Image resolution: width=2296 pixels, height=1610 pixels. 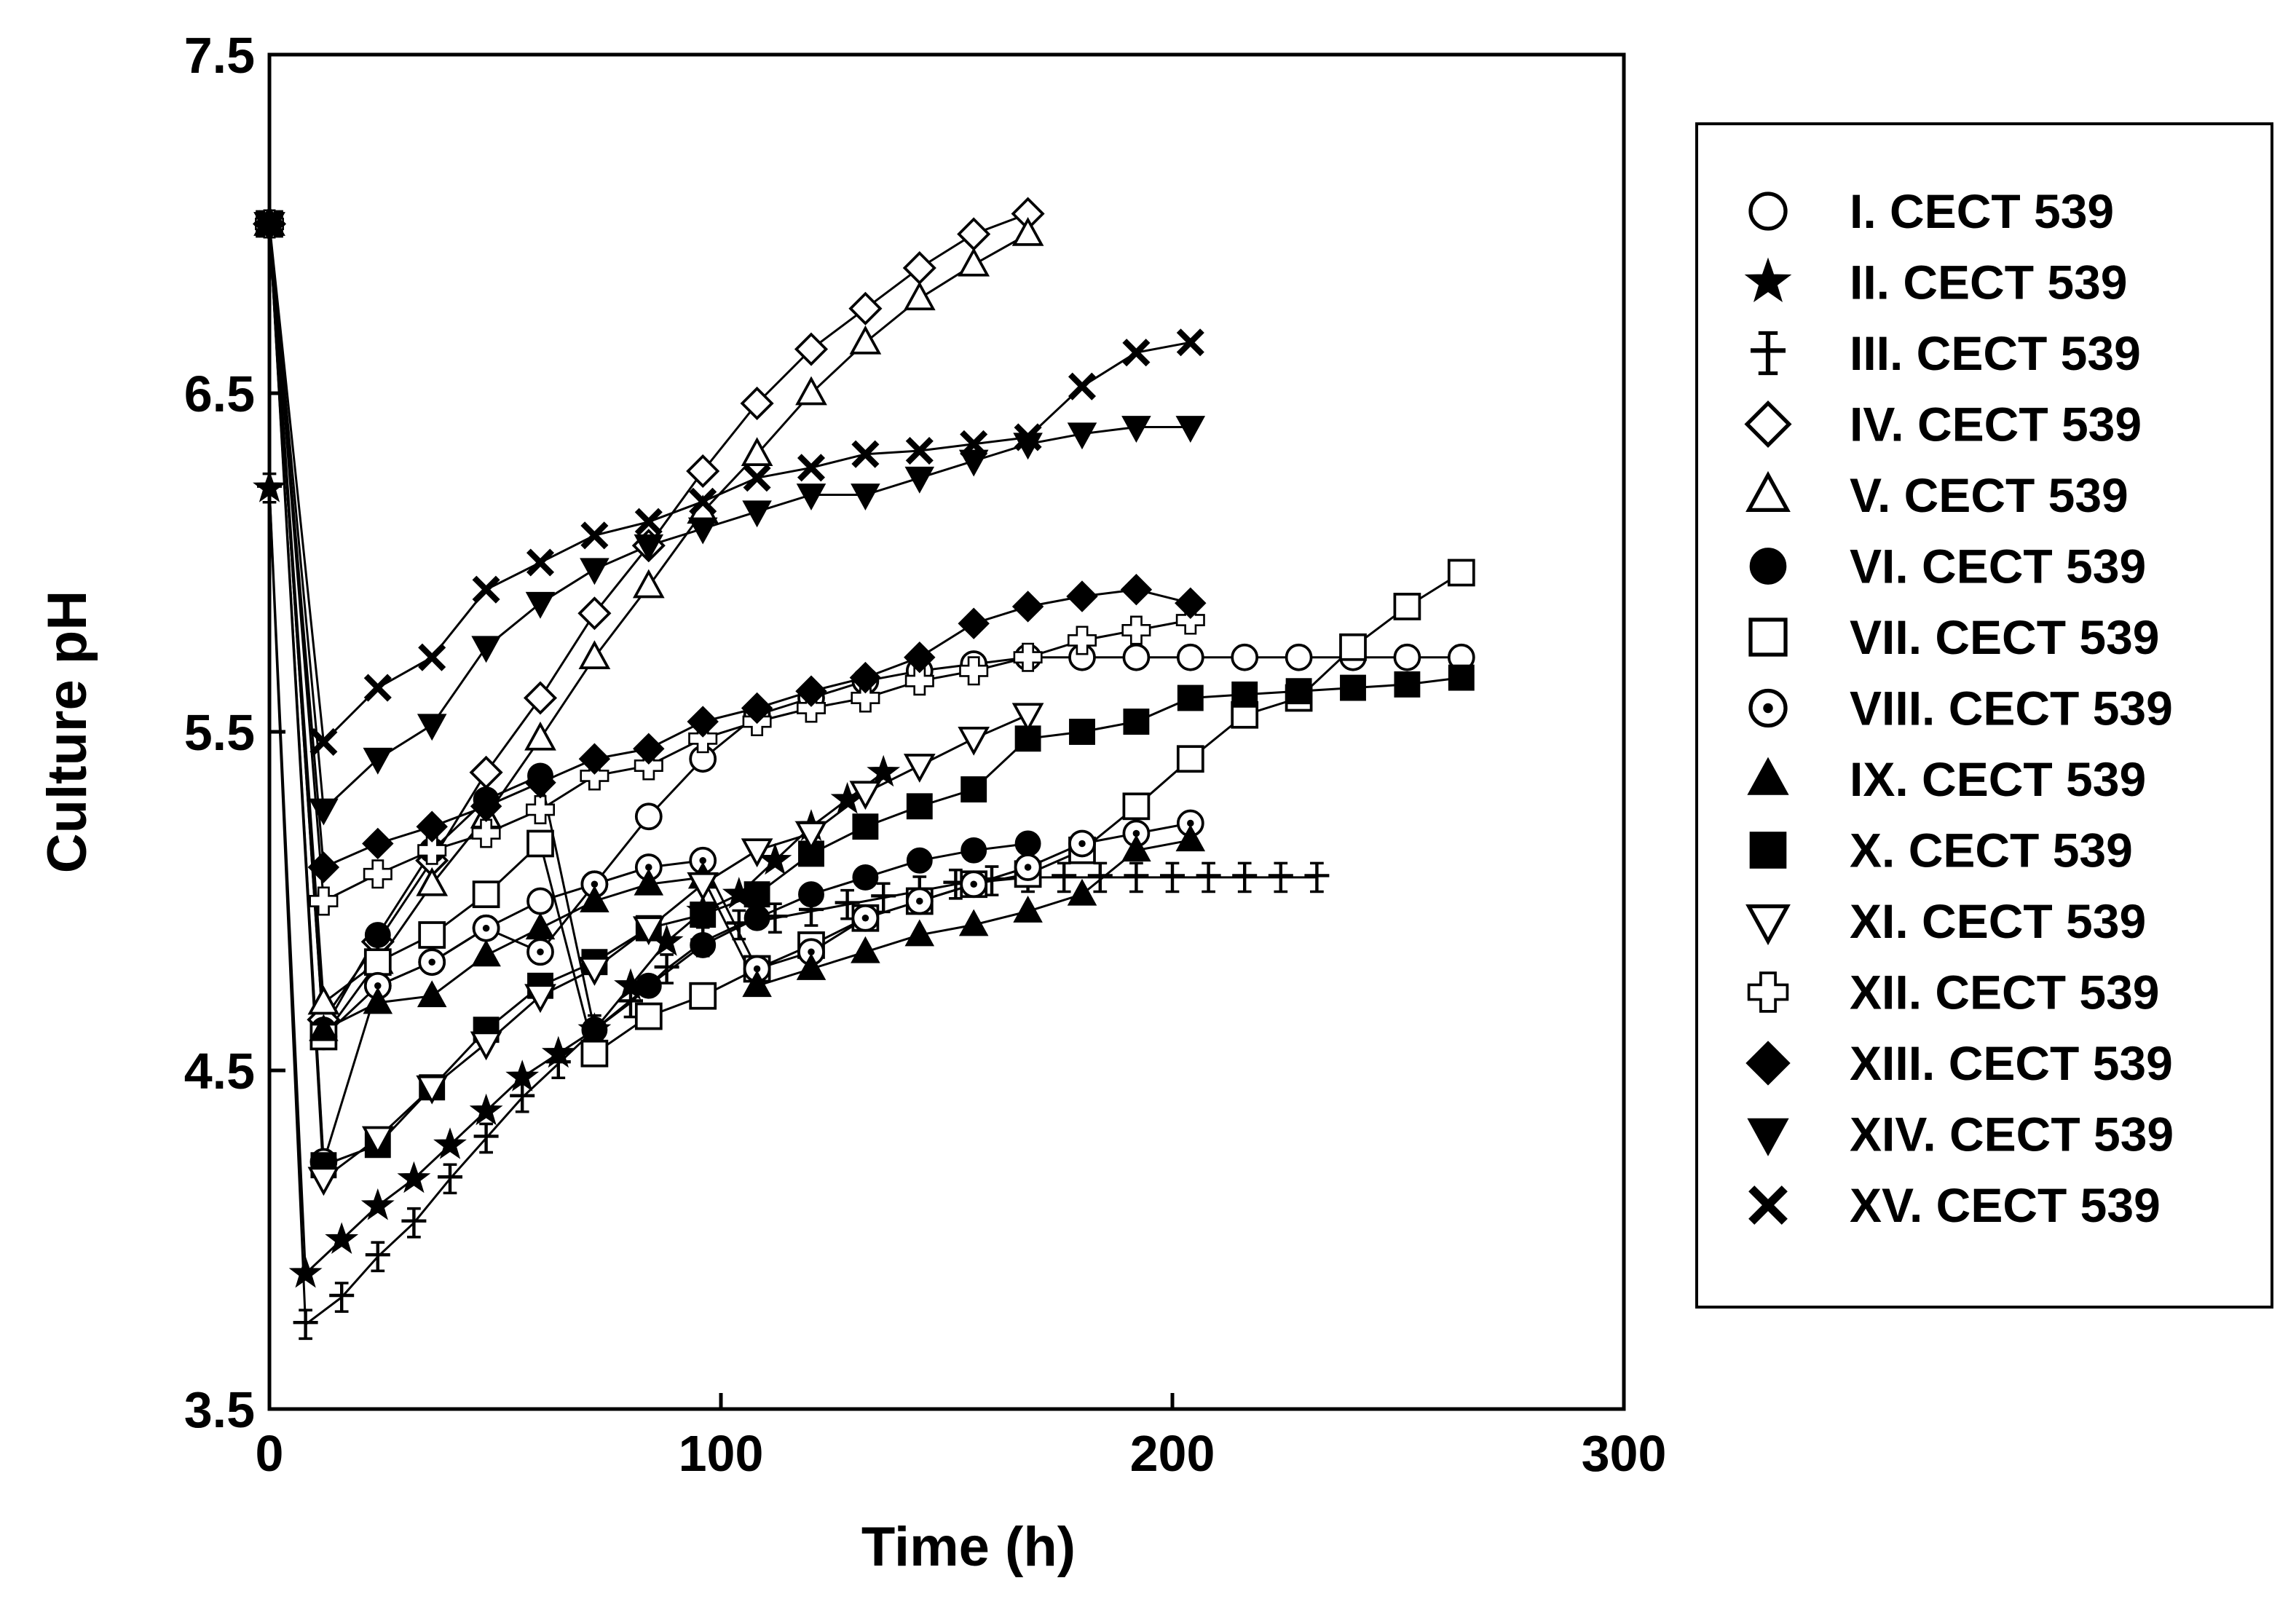 I want to click on y-tick-label: 4.5, so click(x=219, y=1071).